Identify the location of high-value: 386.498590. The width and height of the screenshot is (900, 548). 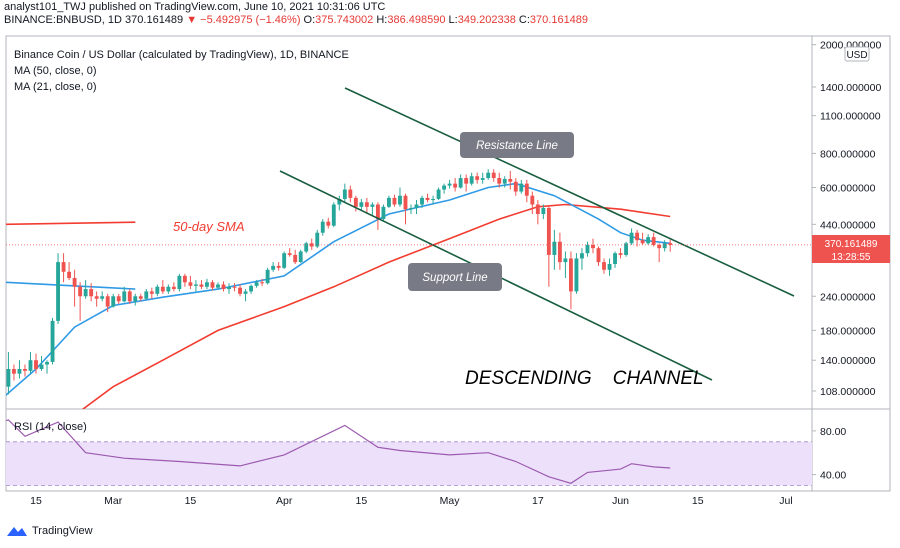
(416, 20).